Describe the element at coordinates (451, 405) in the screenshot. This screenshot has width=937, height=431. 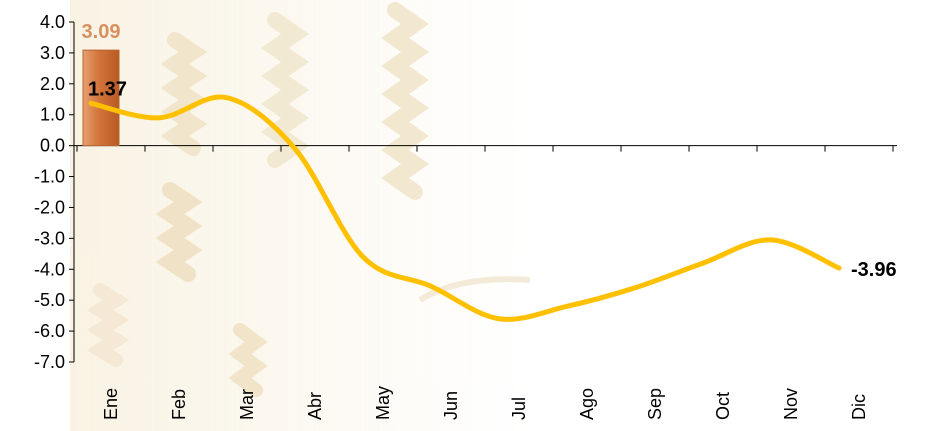
I see `x-tick-label: Jun` at that location.